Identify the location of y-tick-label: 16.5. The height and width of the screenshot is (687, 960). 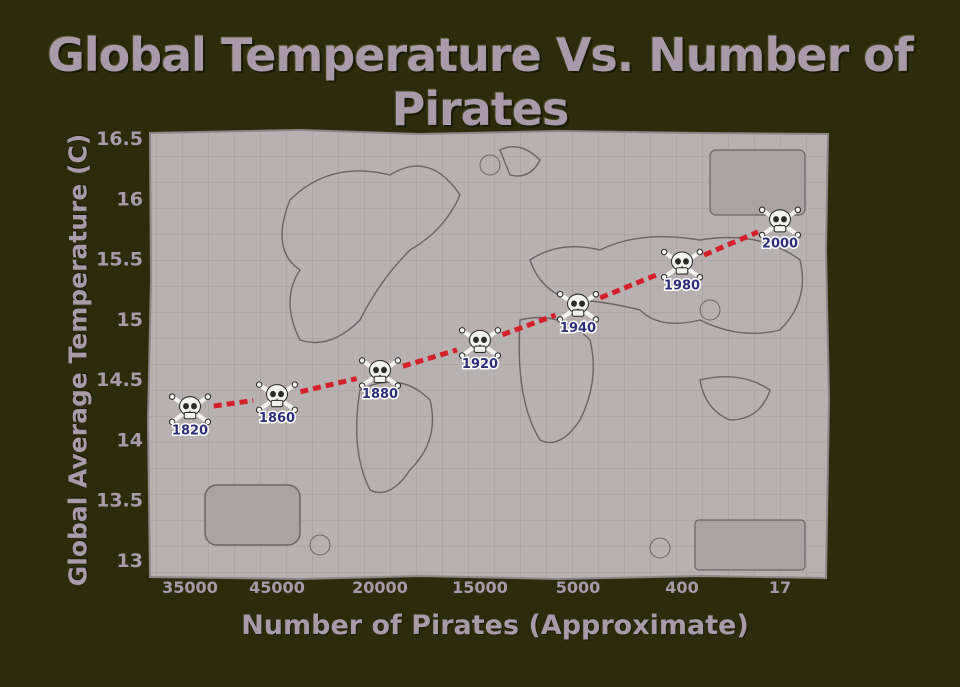
(119, 139).